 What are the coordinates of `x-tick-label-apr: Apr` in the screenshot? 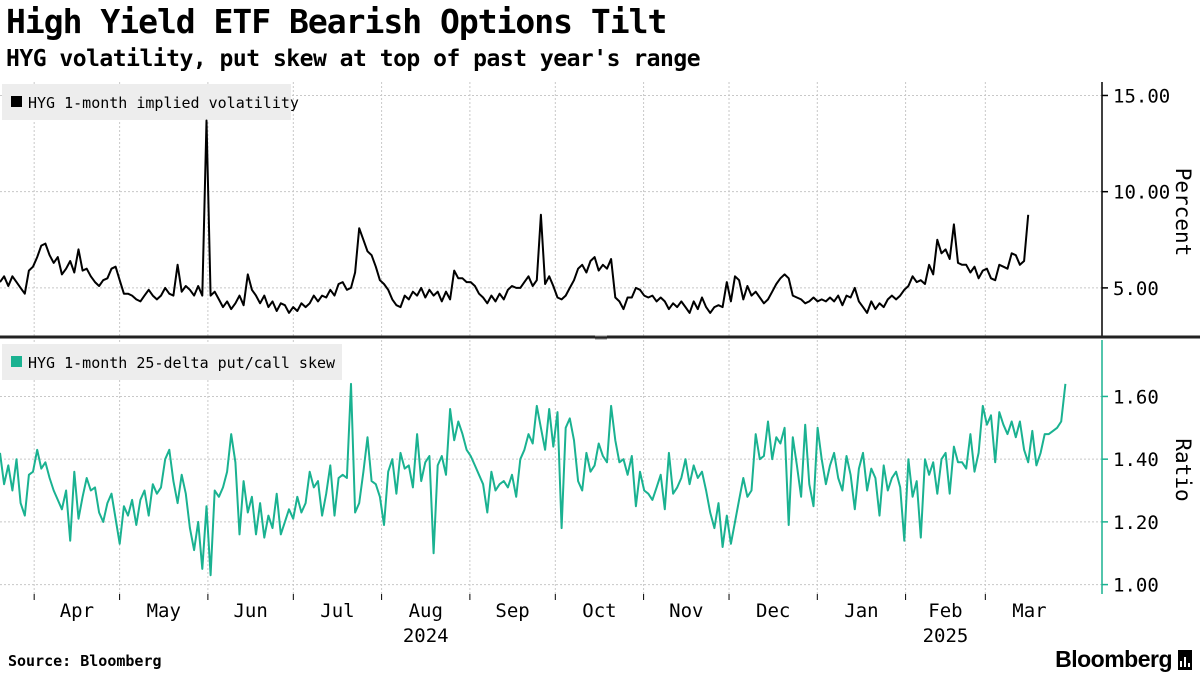 It's located at (77, 611).